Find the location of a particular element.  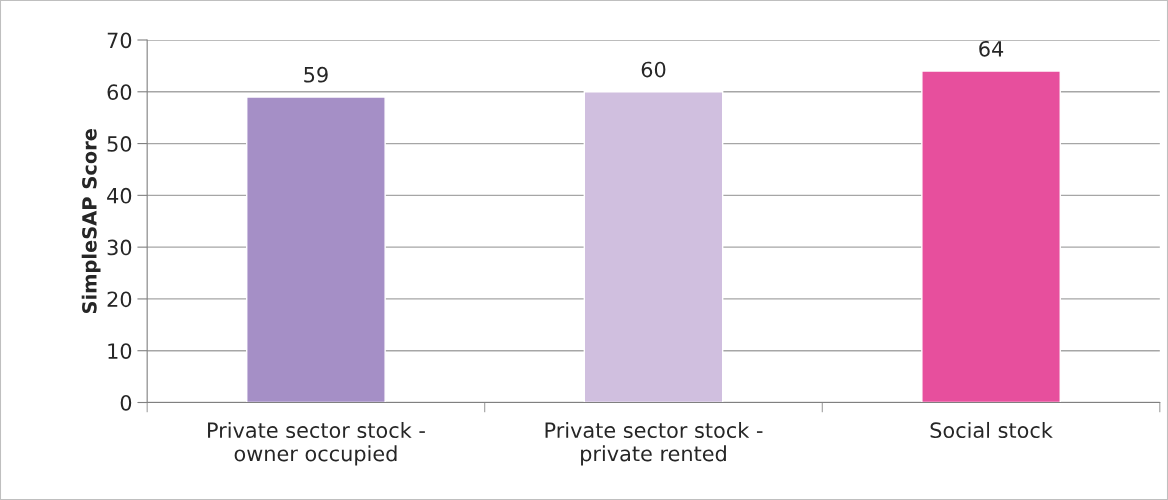

data-label: 59 is located at coordinates (316, 74).